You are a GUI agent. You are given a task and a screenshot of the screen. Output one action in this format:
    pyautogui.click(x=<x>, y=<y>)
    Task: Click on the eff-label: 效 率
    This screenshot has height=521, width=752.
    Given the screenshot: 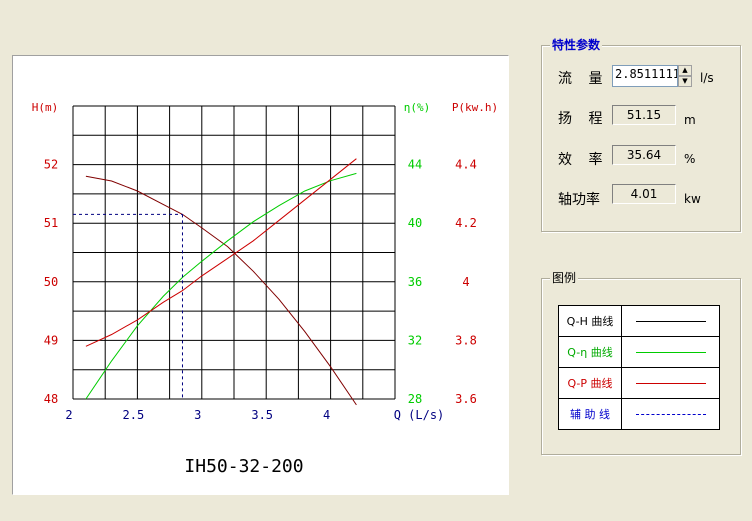 What is the action you would take?
    pyautogui.click(x=583, y=160)
    